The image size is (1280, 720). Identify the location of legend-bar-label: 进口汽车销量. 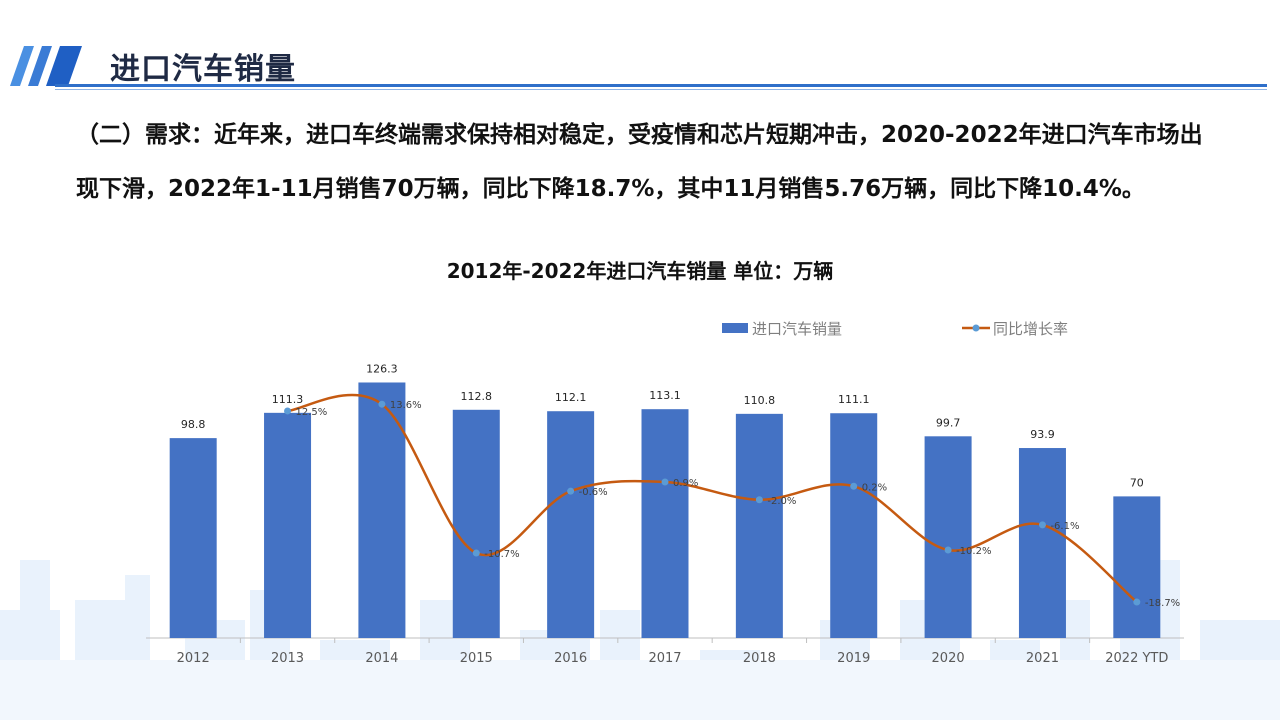
(797, 329).